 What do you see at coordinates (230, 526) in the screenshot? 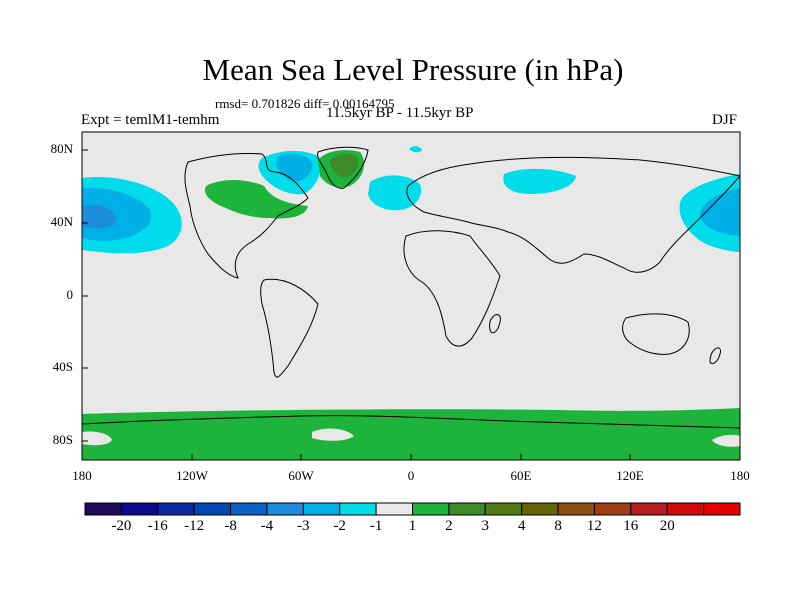
I see `colorbar-label: -8` at bounding box center [230, 526].